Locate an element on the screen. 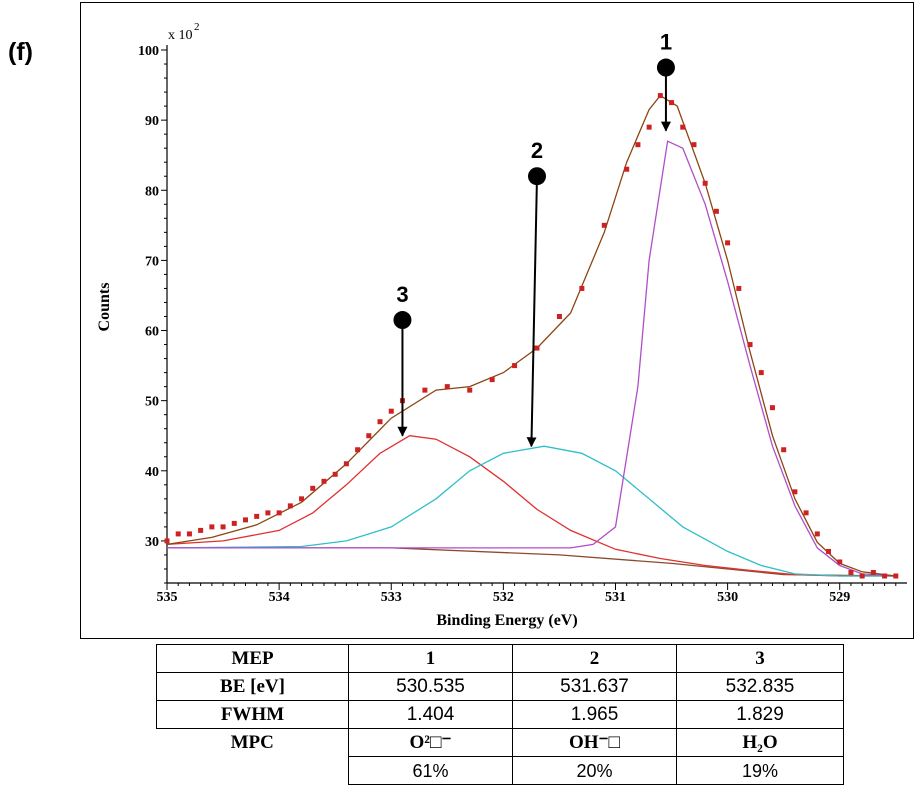 The image size is (916, 805). y-tick-label: 40 is located at coordinates (152, 472).